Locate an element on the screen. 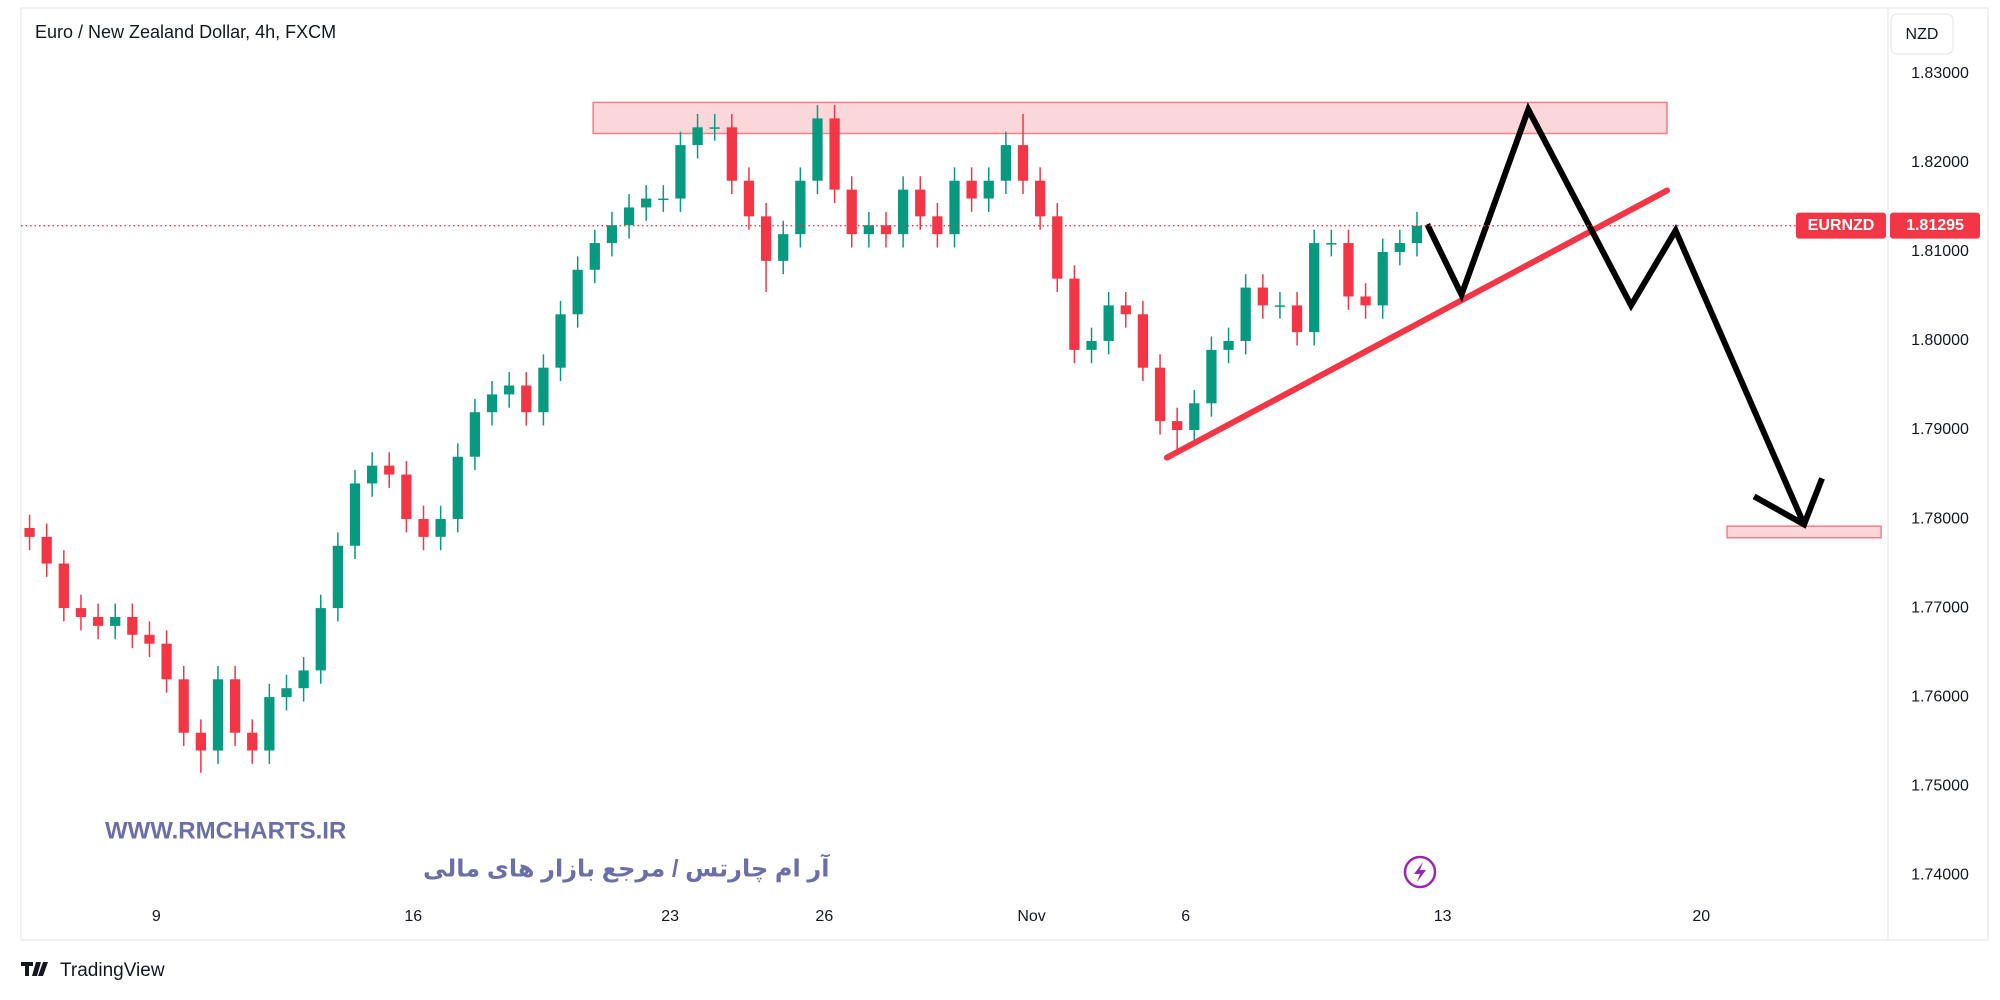 The width and height of the screenshot is (2000, 1000). x-tick-label: 23 is located at coordinates (670, 916).